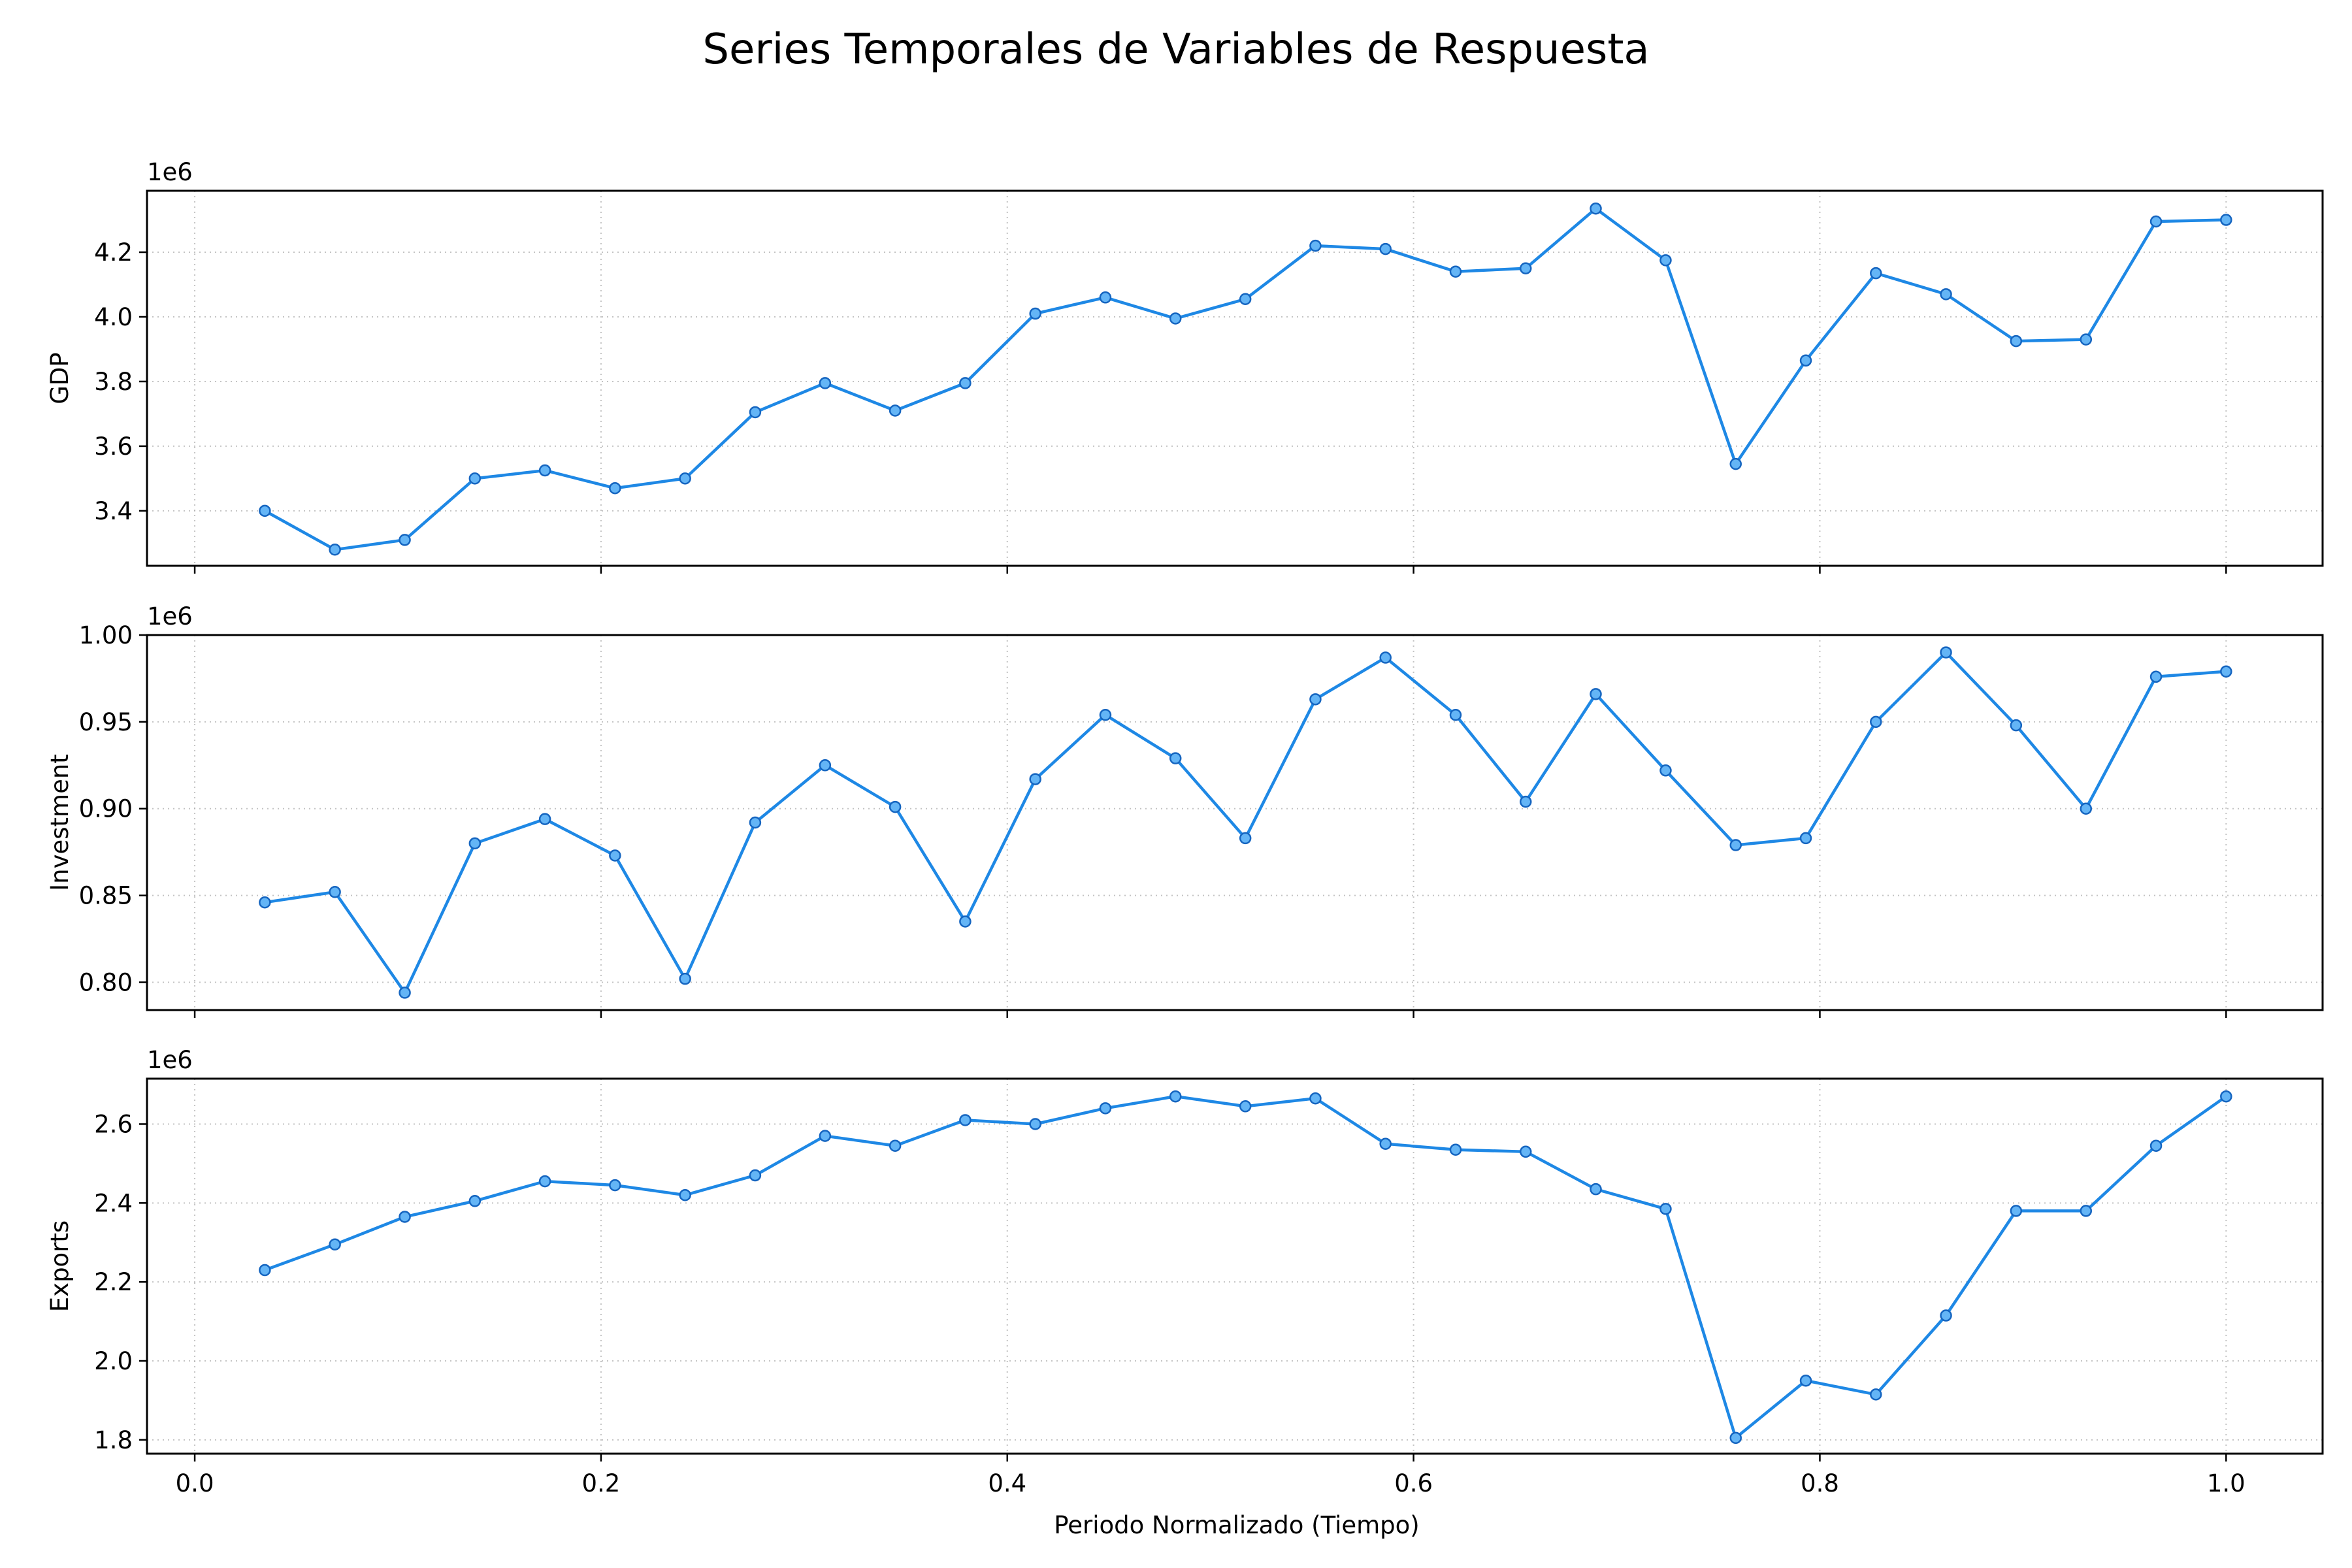 This screenshot has height=1568, width=2352. I want to click on y-axis-label: Investment, so click(60, 822).